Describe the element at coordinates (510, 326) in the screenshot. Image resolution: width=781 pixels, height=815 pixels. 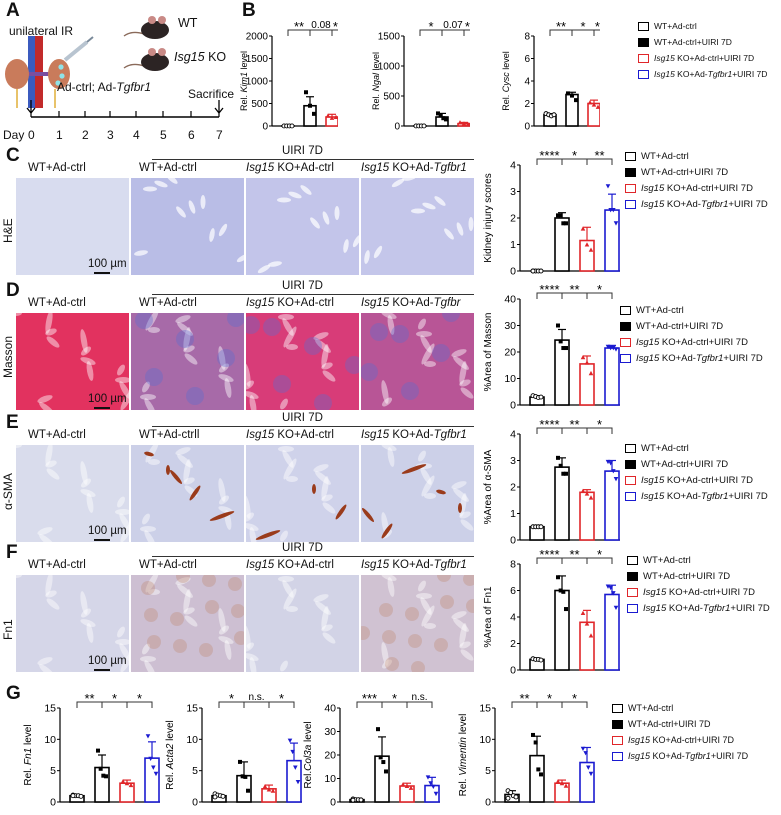
I see `svg-text: 30` at that location.